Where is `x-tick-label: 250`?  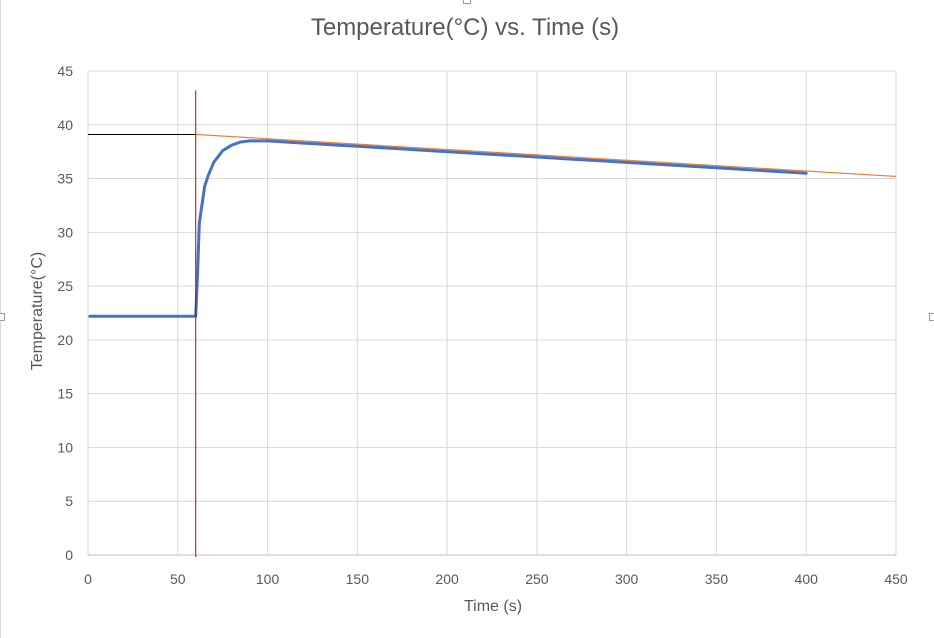
x-tick-label: 250 is located at coordinates (537, 579).